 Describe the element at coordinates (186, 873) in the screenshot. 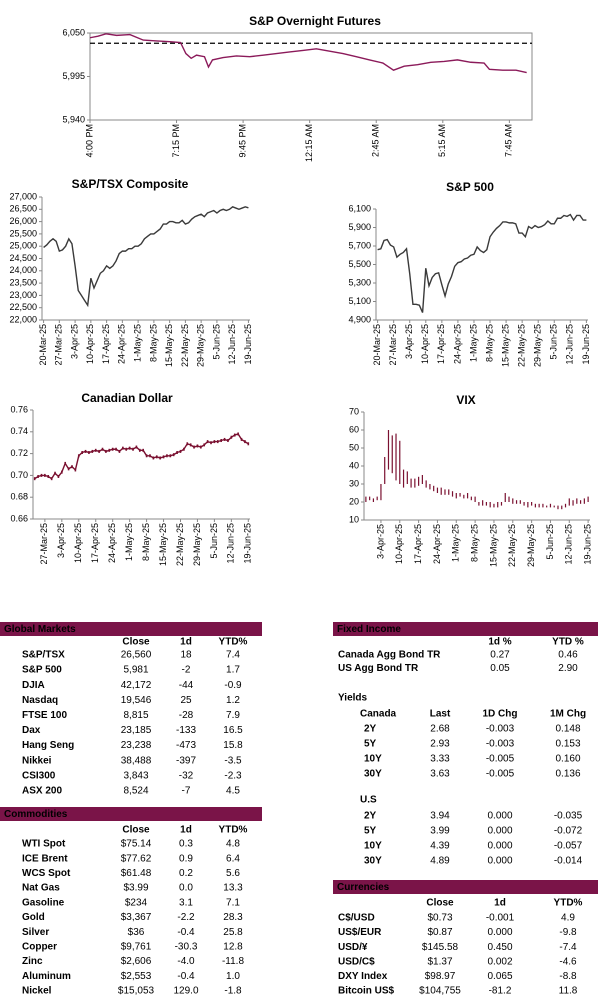

I see `cell: 0.2` at that location.